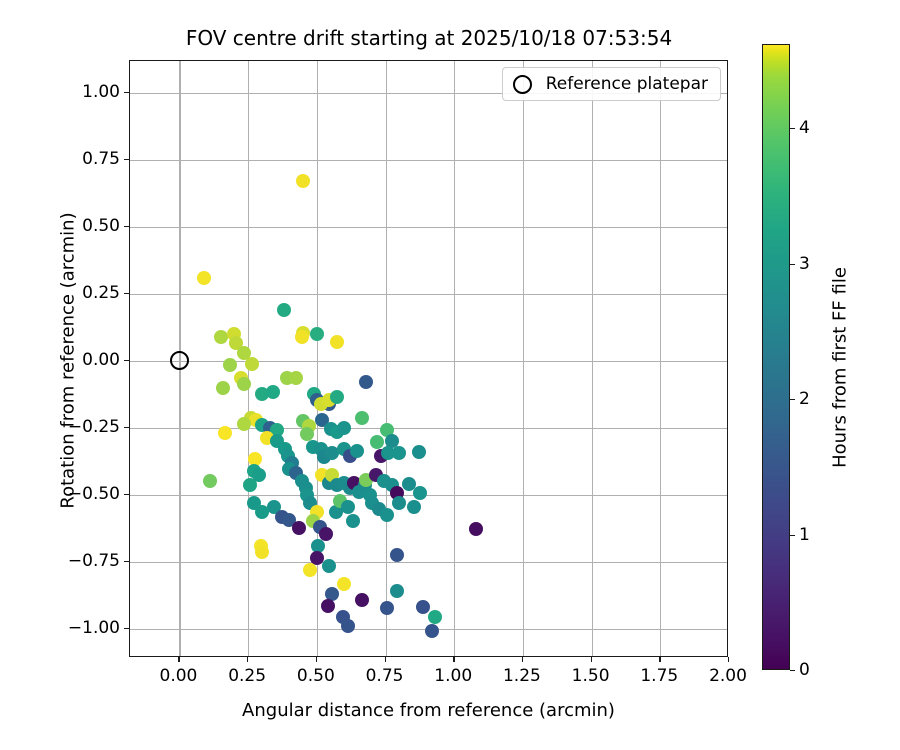 The height and width of the screenshot is (750, 900). I want to click on y-tick-label: −0.25, so click(93, 426).